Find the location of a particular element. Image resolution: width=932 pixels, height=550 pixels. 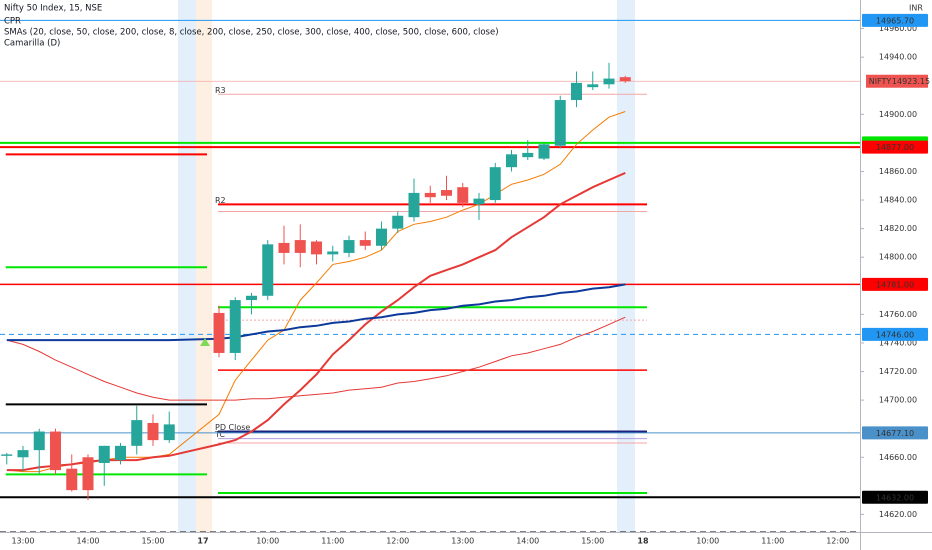

currency: INR is located at coordinates (916, 8).